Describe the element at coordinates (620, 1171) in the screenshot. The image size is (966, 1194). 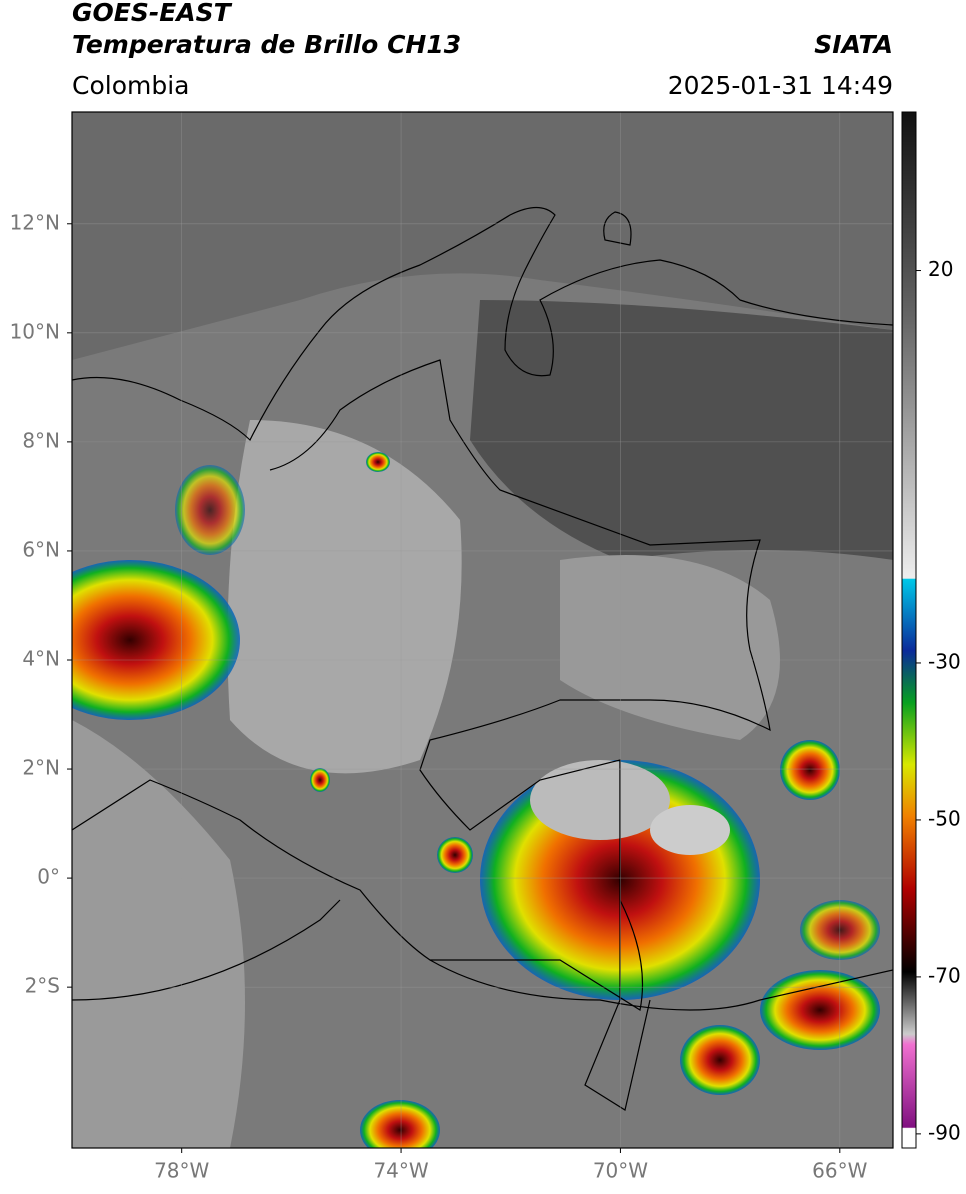
I see `lon-label: 70°W` at that location.